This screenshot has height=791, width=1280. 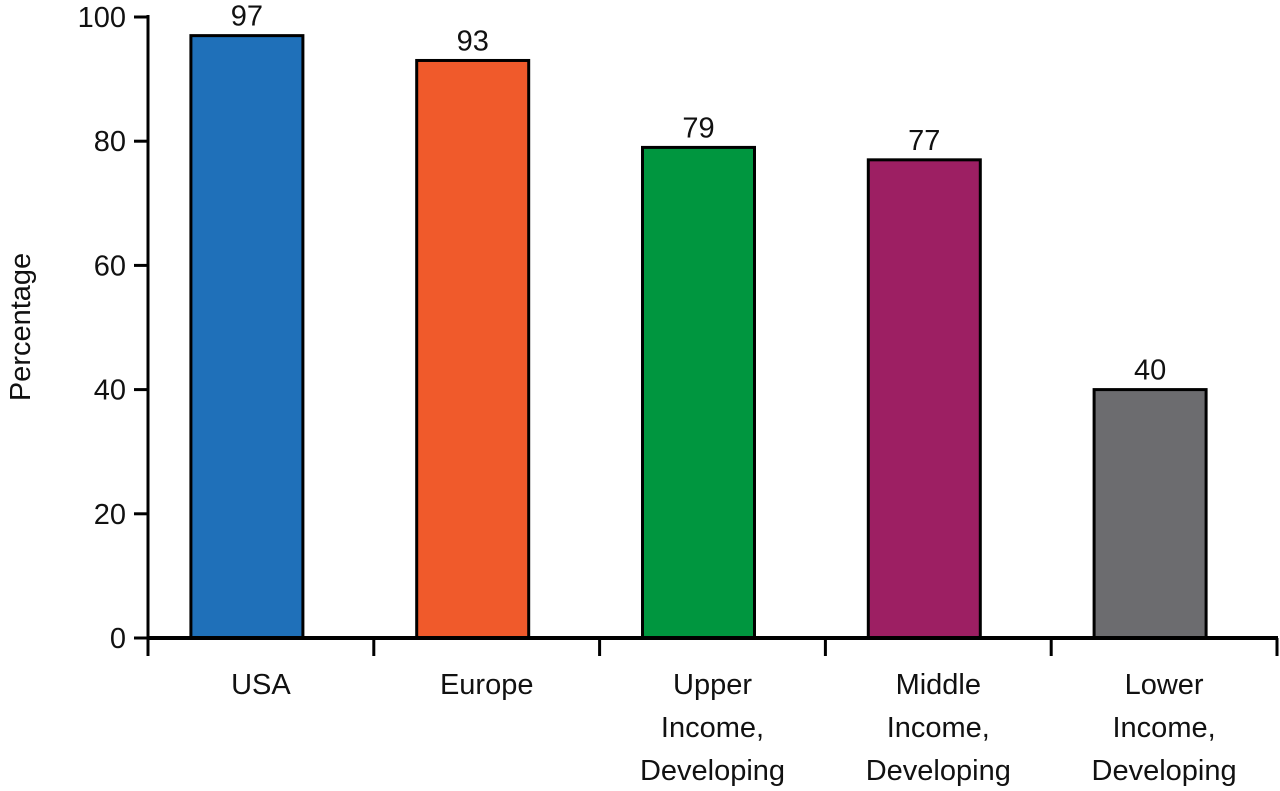 What do you see at coordinates (473, 41) in the screenshot?
I see `value-label: 93` at bounding box center [473, 41].